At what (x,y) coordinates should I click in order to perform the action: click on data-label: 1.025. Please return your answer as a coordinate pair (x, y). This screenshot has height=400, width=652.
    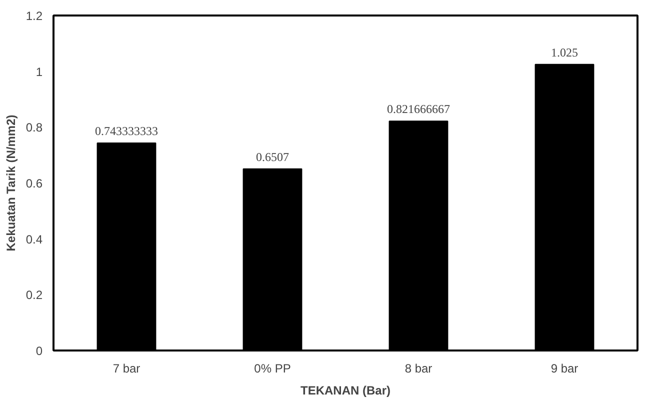
    Looking at the image, I should click on (564, 52).